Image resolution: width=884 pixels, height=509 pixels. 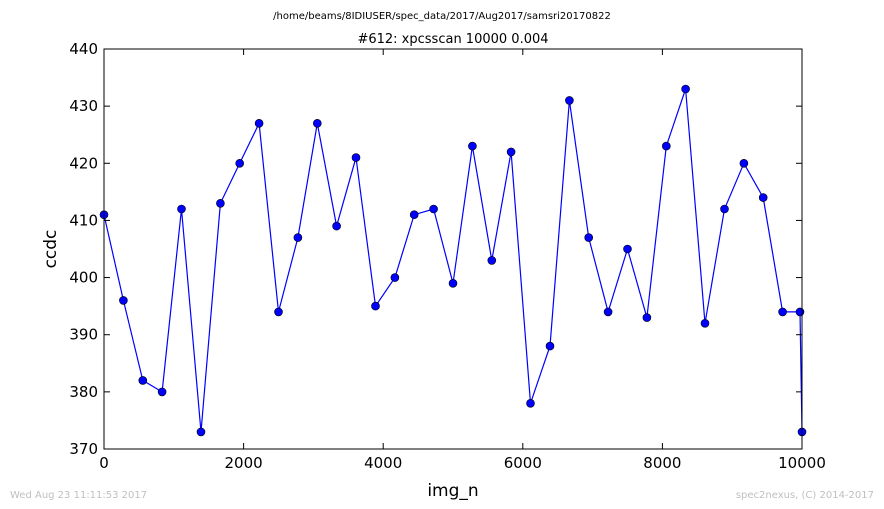 What do you see at coordinates (804, 495) in the screenshot?
I see `footer-credit: spec2nexus, (C) 2014-2017` at bounding box center [804, 495].